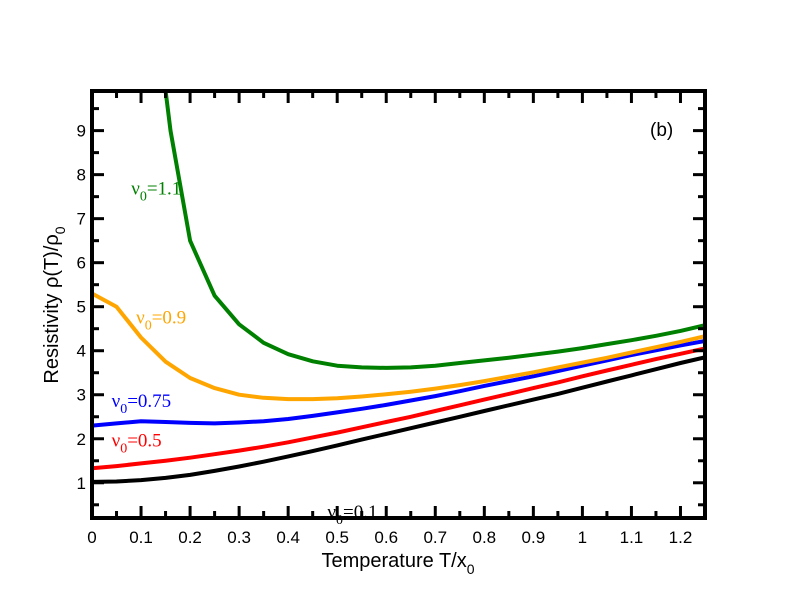  I want to click on panel-label: (b), so click(661, 130).